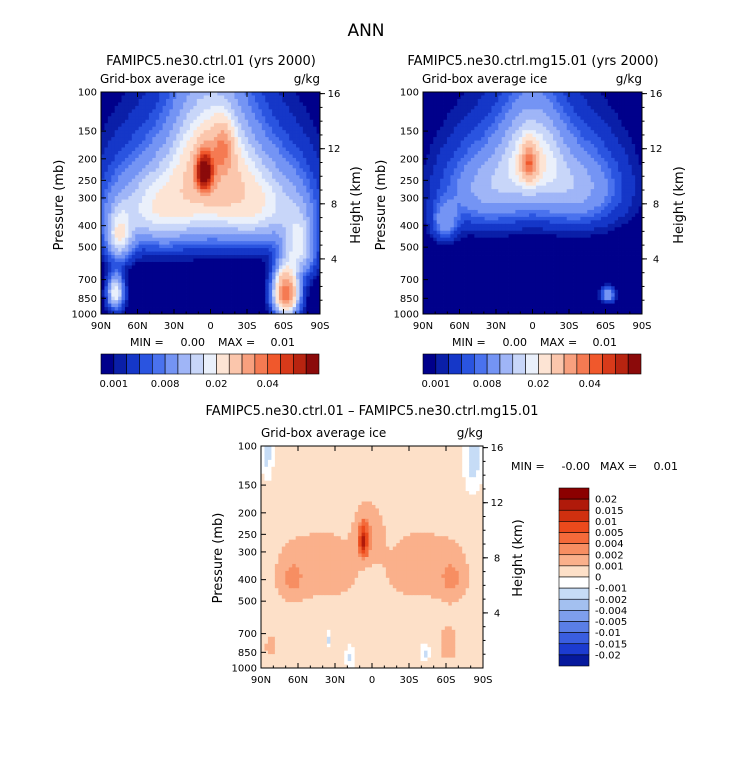 Image resolution: width=733 pixels, height=762 pixels. What do you see at coordinates (87, 132) in the screenshot?
I see `y-tick-label: 150` at bounding box center [87, 132].